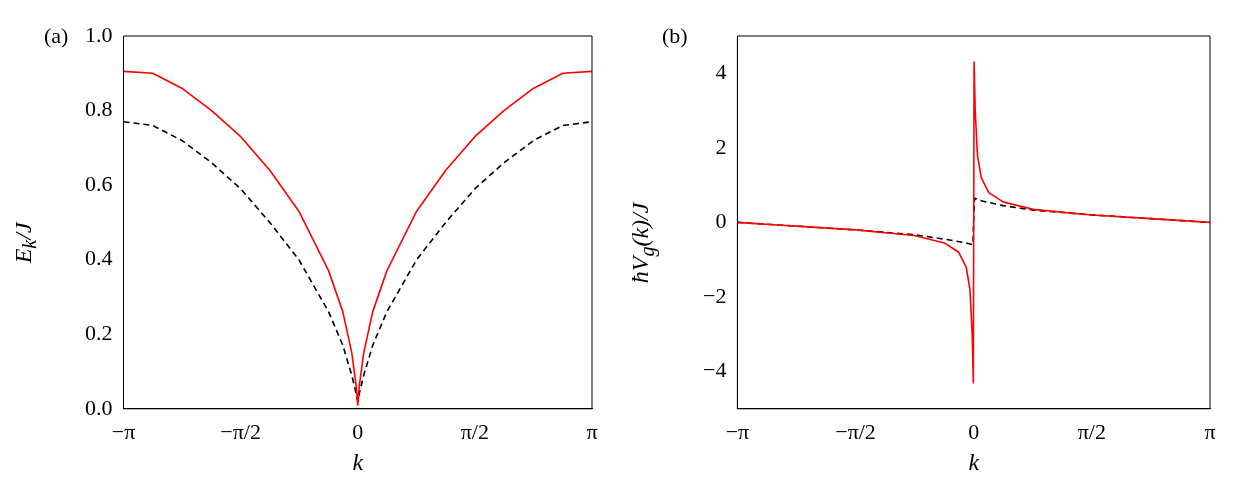 Image resolution: width=1248 pixels, height=492 pixels. Describe the element at coordinates (99, 34) in the screenshot. I see `y-tick-label: 1.0` at that location.